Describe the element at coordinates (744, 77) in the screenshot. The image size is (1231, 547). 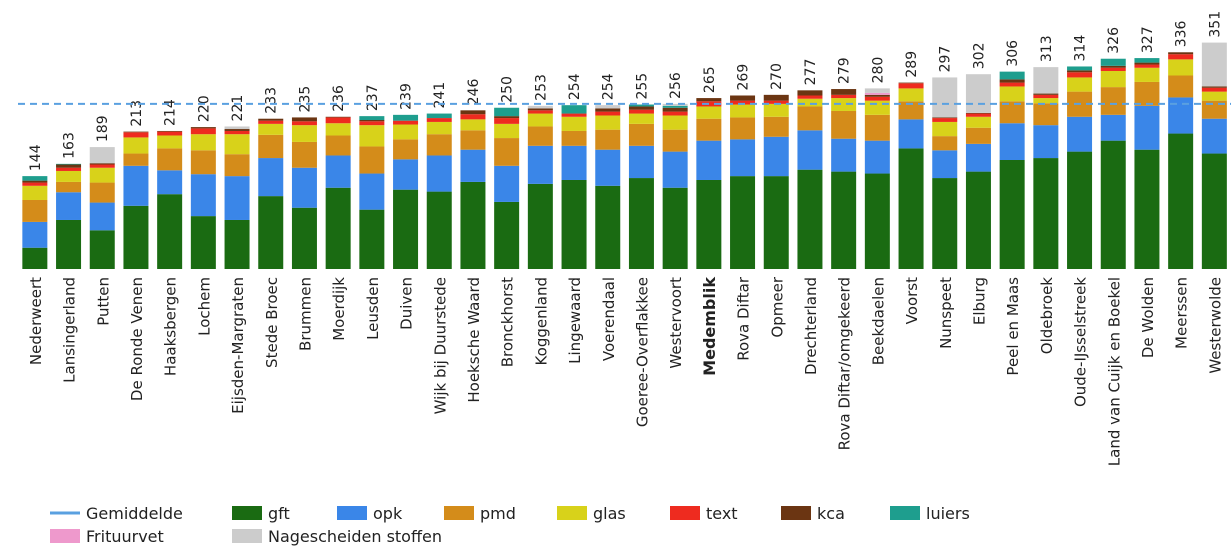
I see `total-label: 269` at that location.